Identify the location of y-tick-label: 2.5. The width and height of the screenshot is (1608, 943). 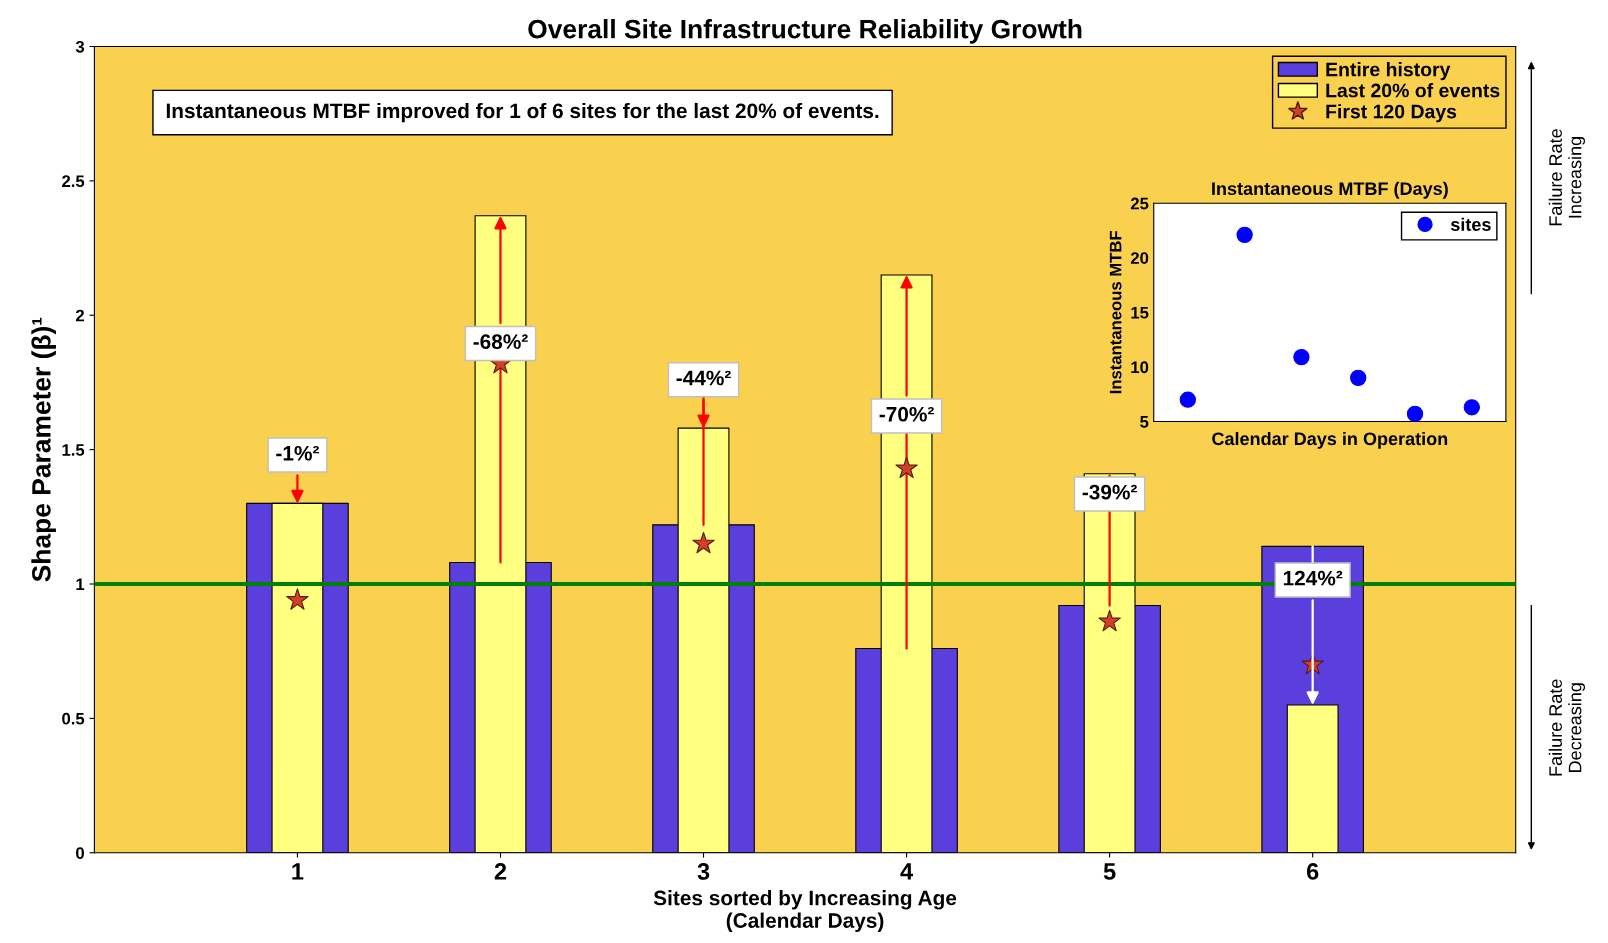
(73, 181).